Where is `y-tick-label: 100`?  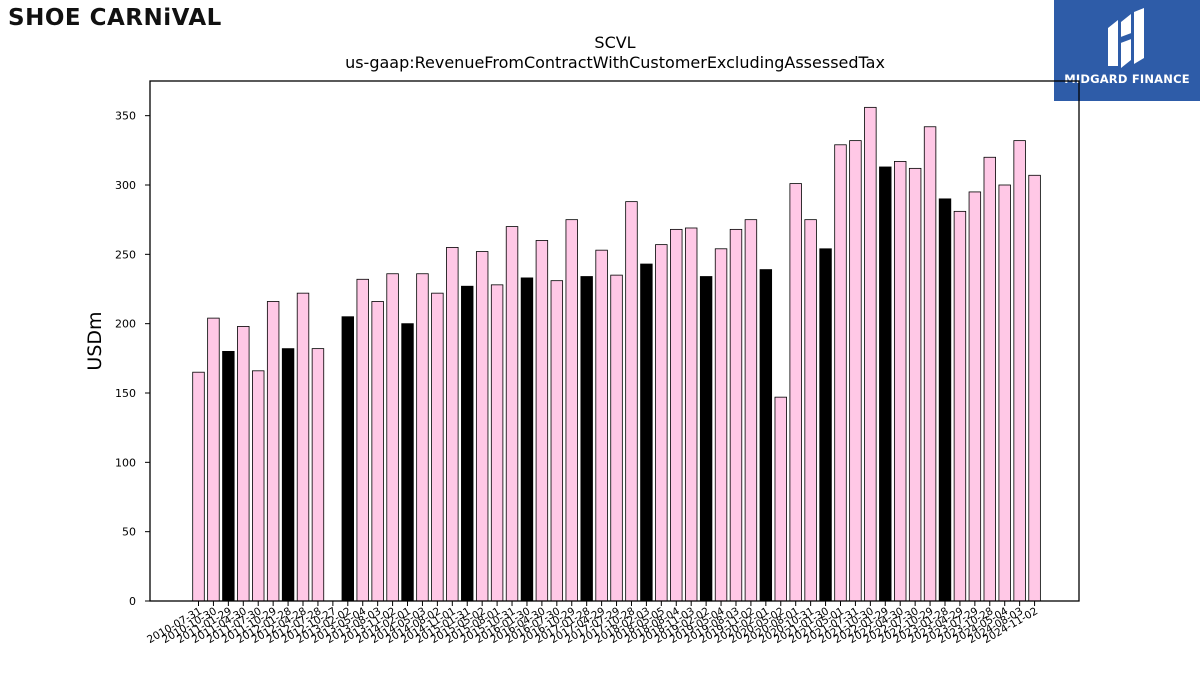
y-tick-label: 100 is located at coordinates (125, 462).